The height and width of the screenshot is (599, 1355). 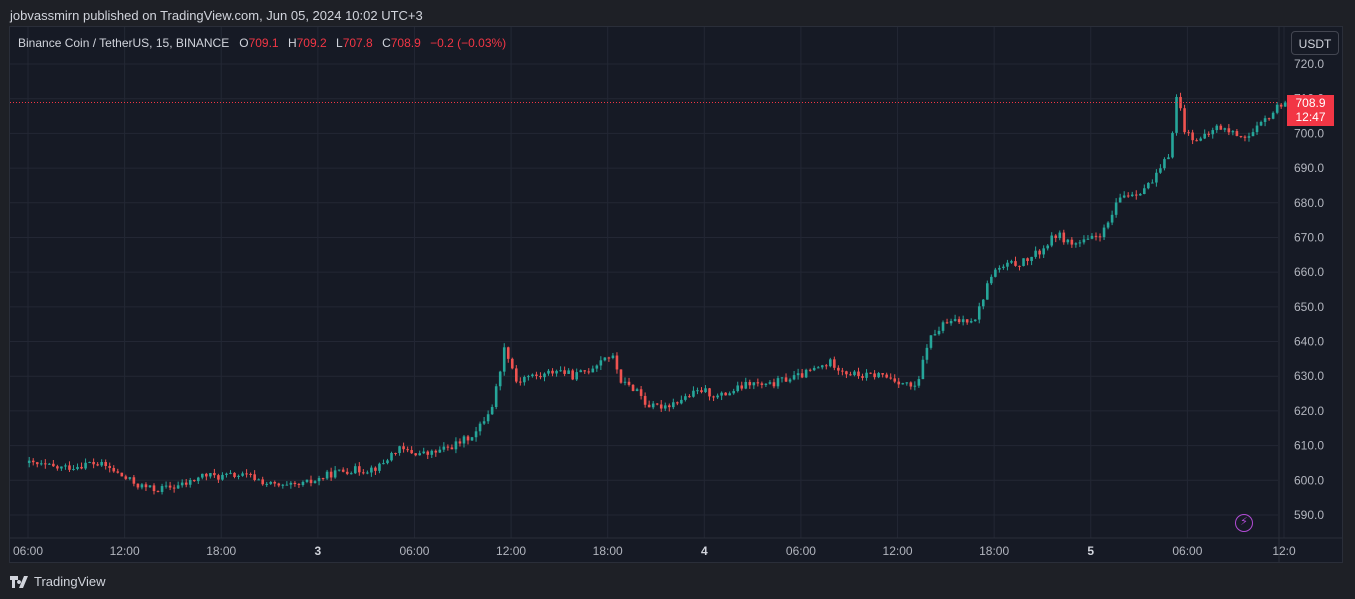 I want to click on price-tick-label: 620.0, so click(x=1309, y=411).